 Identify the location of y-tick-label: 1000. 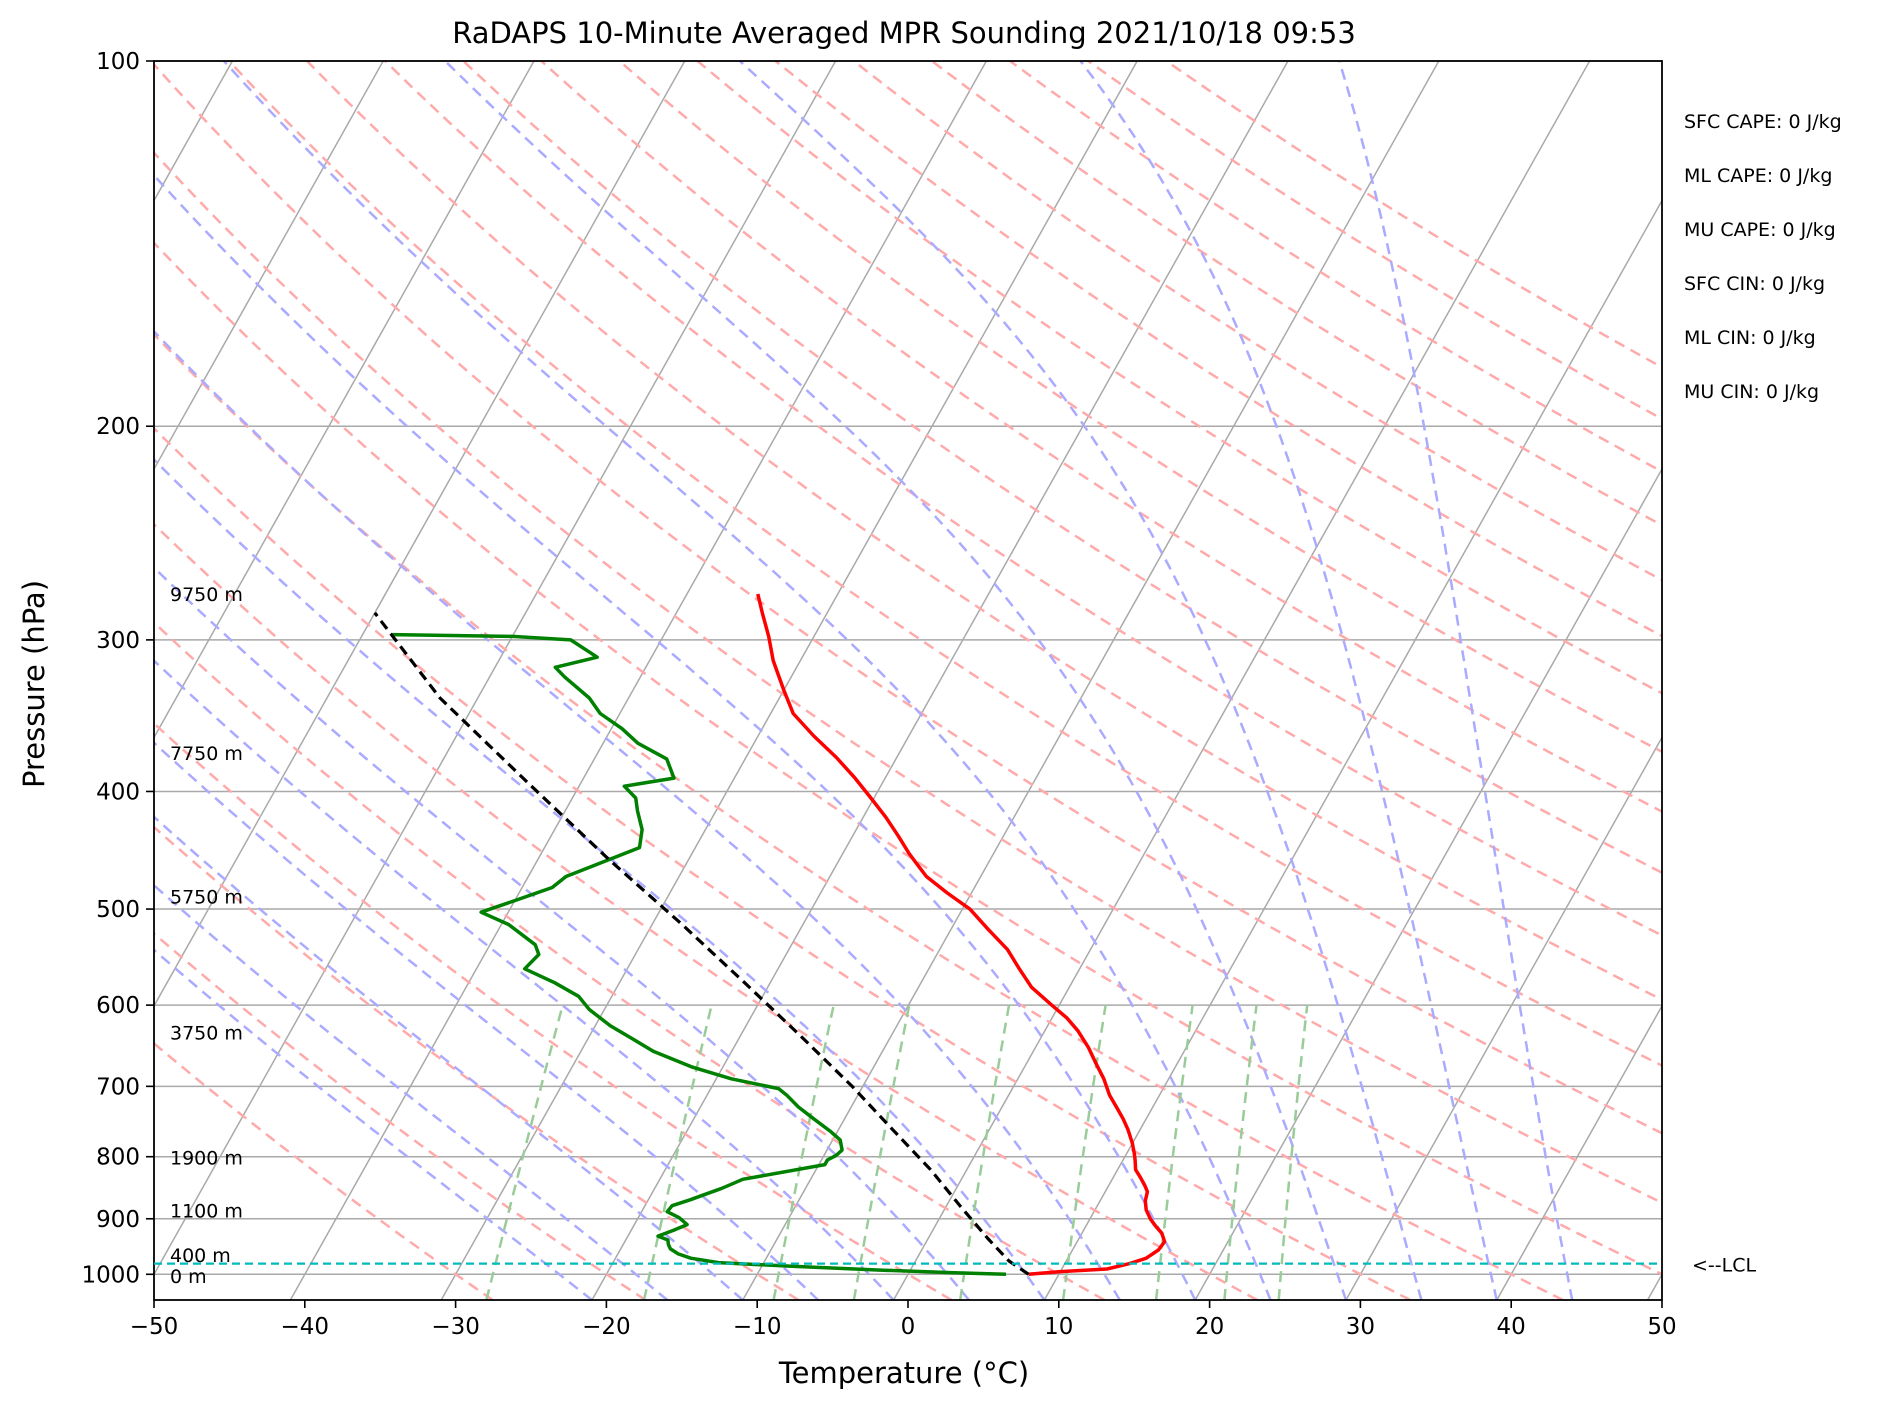
(110, 1275).